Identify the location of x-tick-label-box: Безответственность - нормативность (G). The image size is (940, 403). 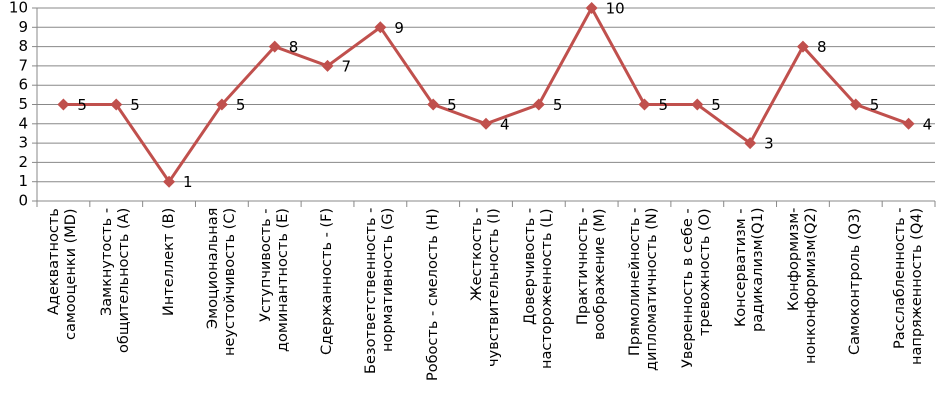
(380, 304).